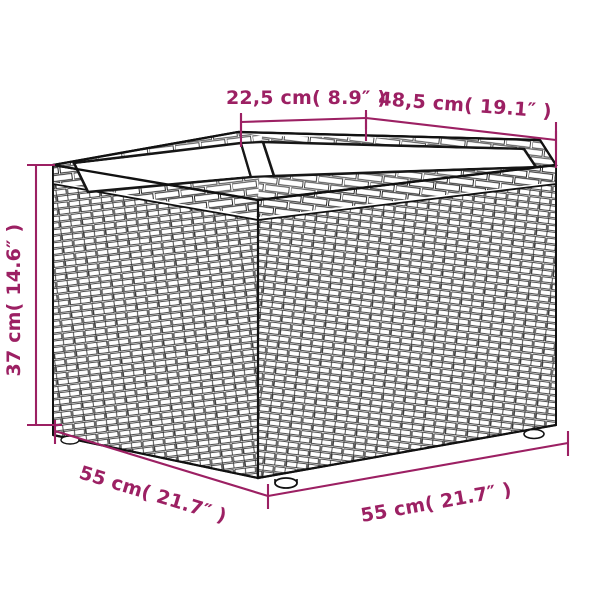 The width and height of the screenshot is (600, 600). What do you see at coordinates (44, 295) in the screenshot?
I see `dim-height-line` at bounding box center [44, 295].